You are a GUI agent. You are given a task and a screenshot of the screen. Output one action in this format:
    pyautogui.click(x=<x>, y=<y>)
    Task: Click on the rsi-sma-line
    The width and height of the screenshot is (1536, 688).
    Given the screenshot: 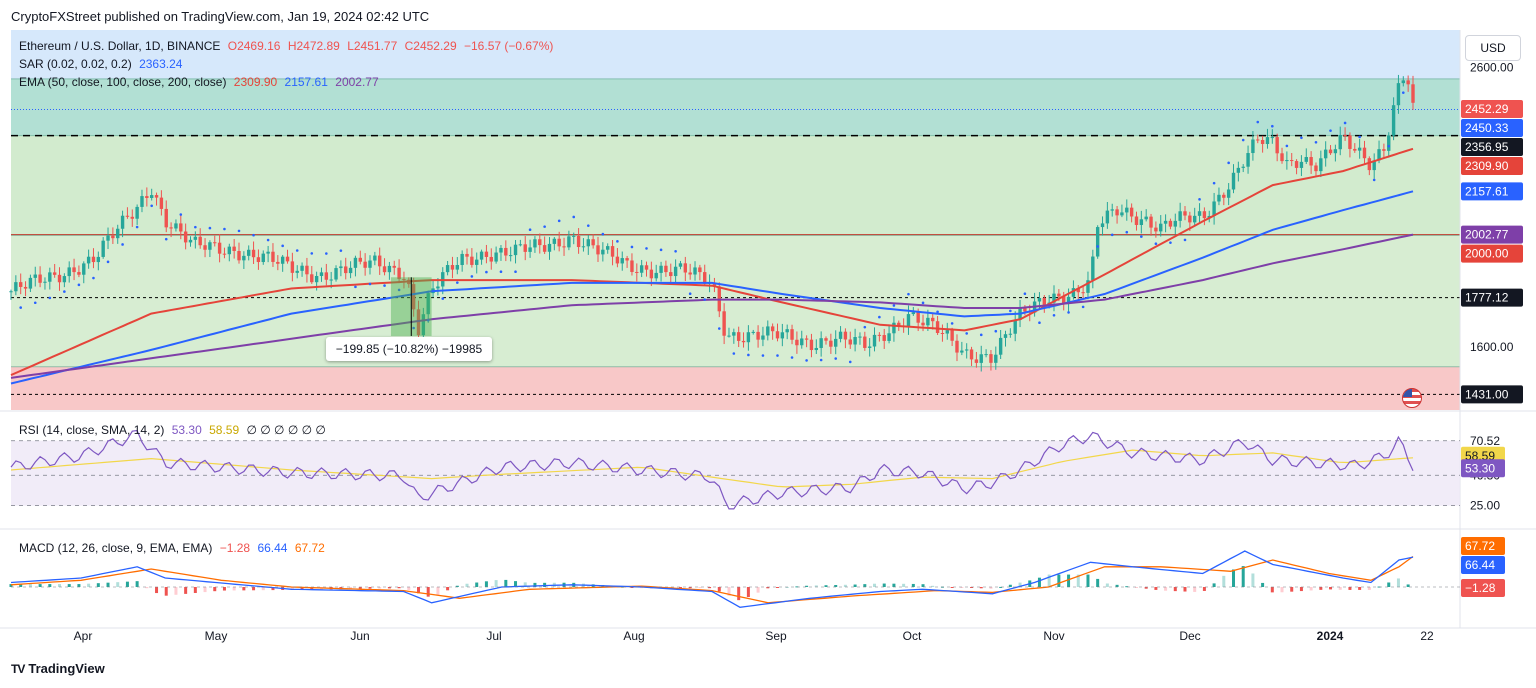 What is the action you would take?
    pyautogui.click(x=712, y=468)
    